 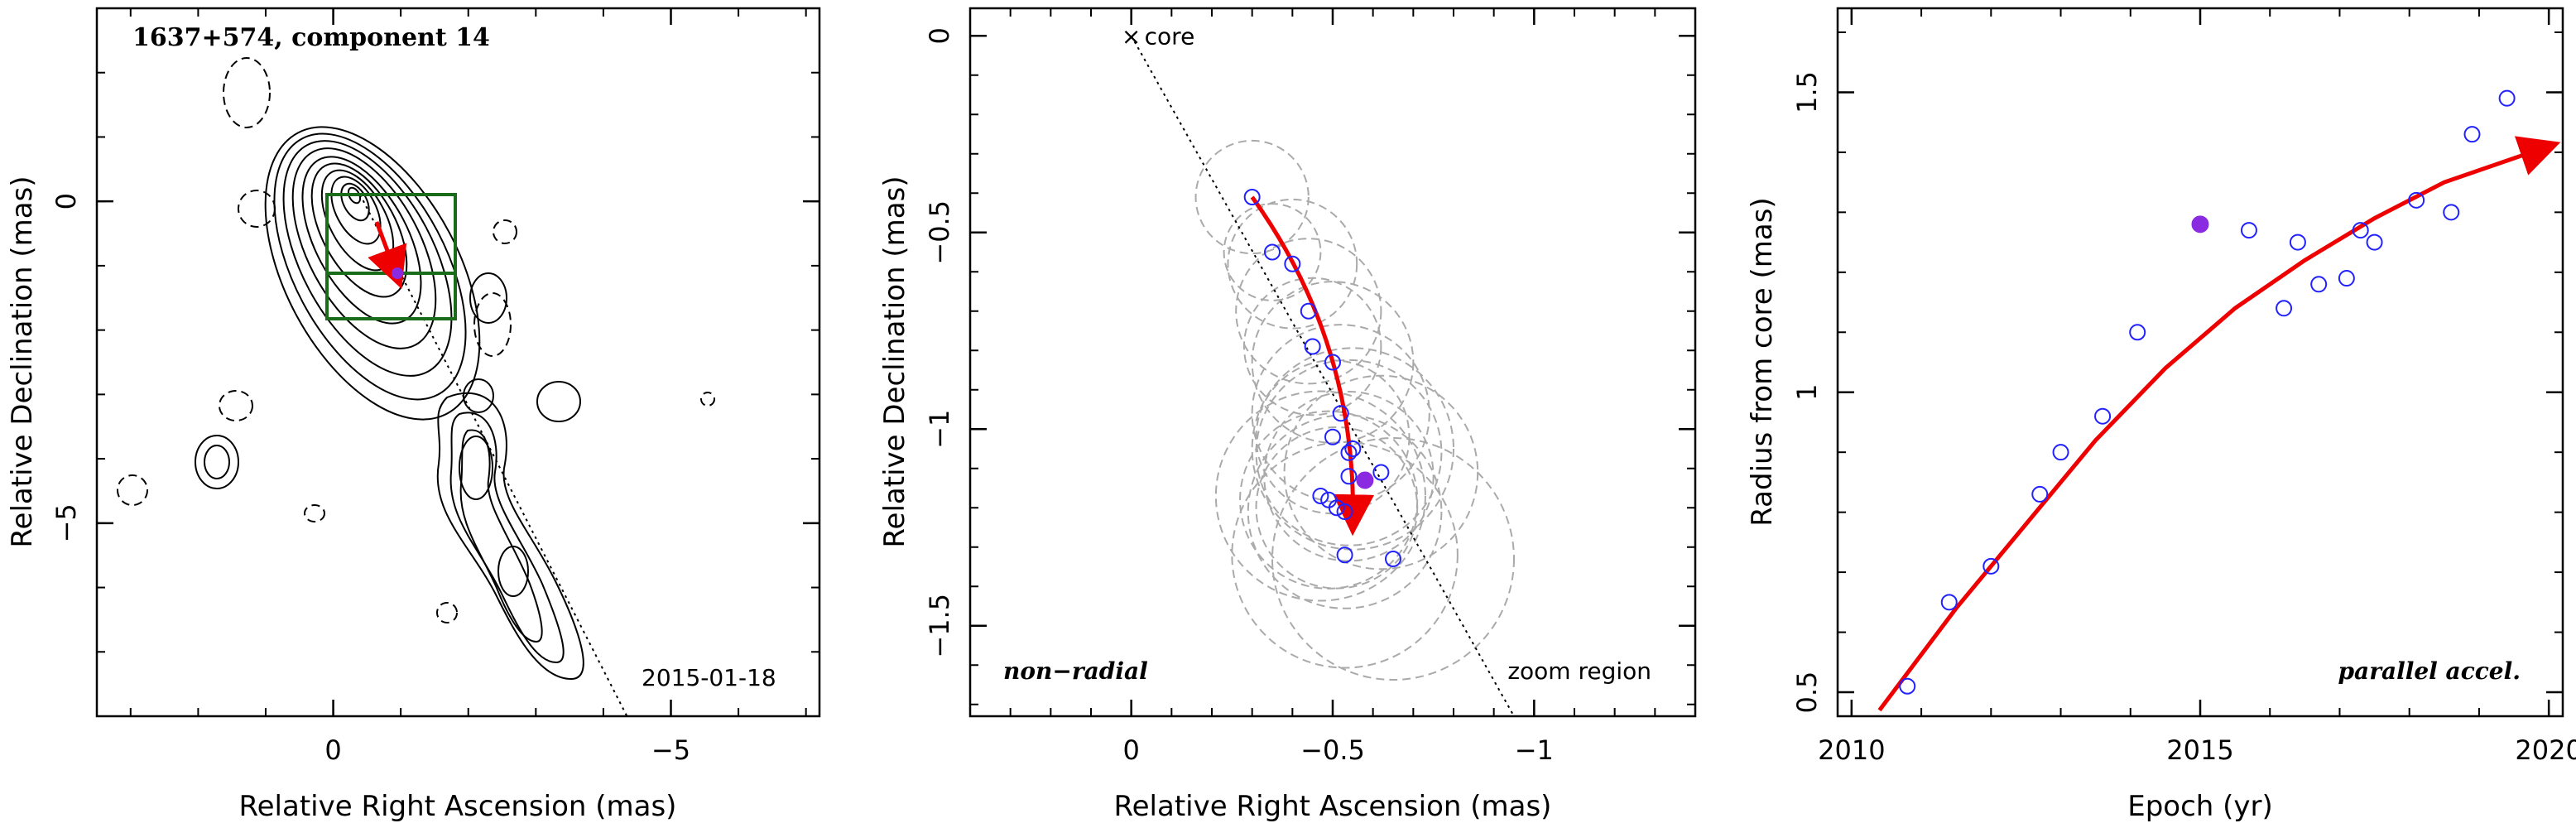 I want to click on component-position-marker, so click(x=397, y=273).